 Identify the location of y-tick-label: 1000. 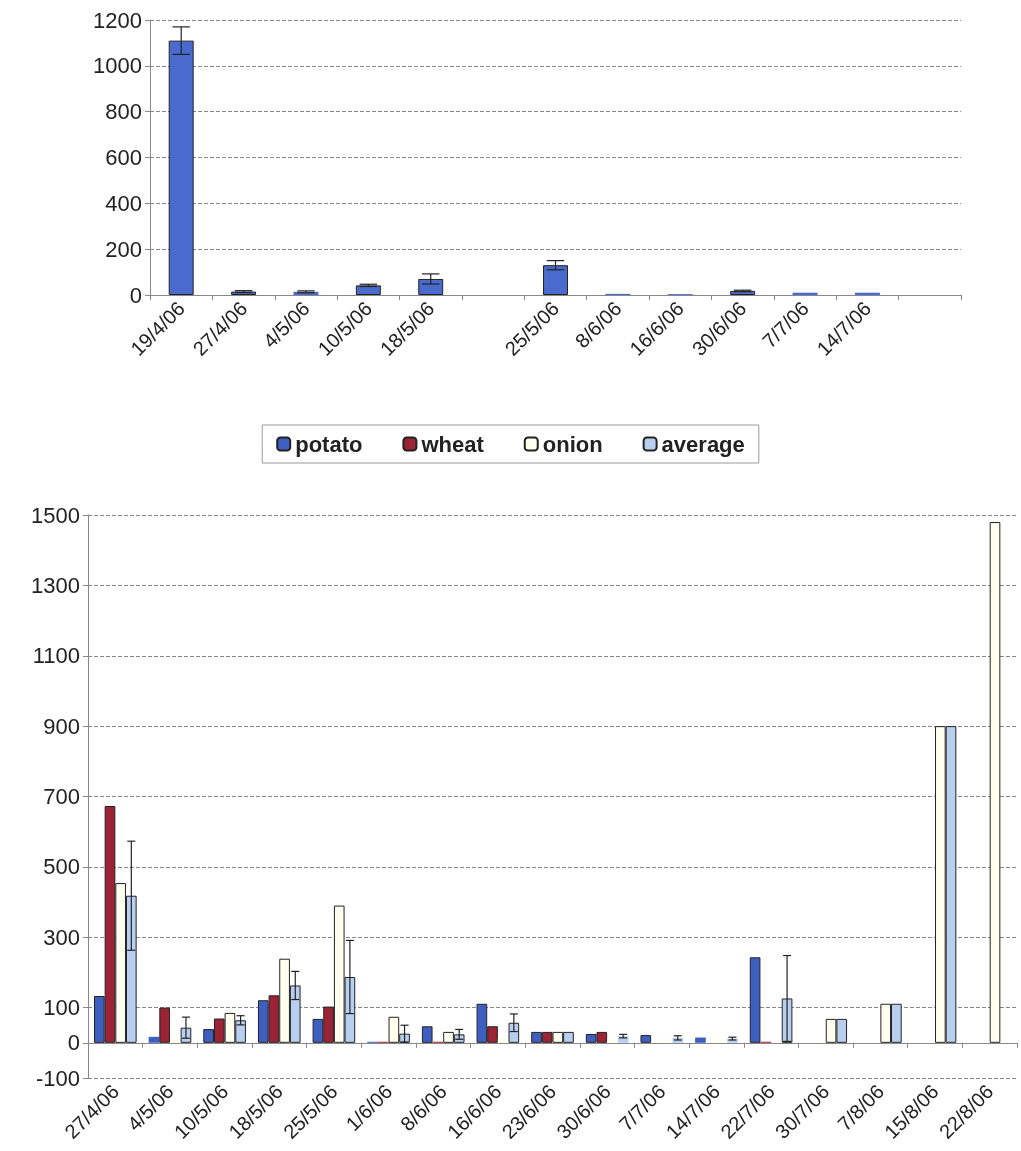
(117, 66).